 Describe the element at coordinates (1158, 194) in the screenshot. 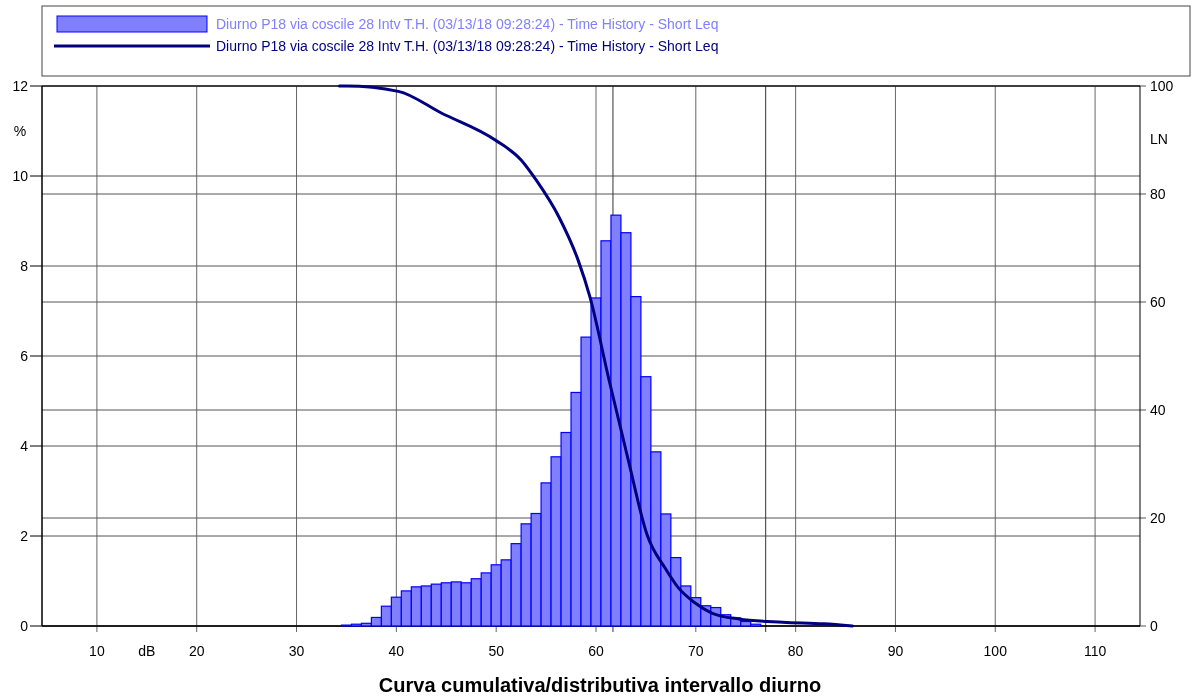

I see `y2-tick-label: 80` at that location.